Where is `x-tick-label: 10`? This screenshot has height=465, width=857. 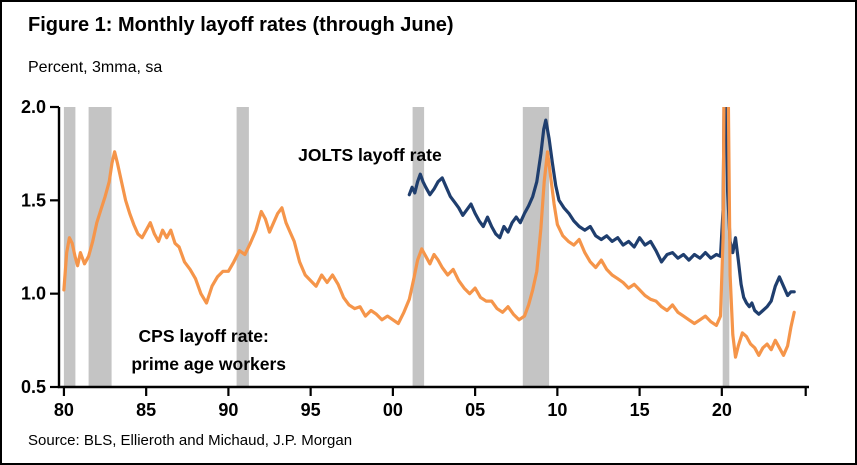
x-tick-label: 10 is located at coordinates (557, 410).